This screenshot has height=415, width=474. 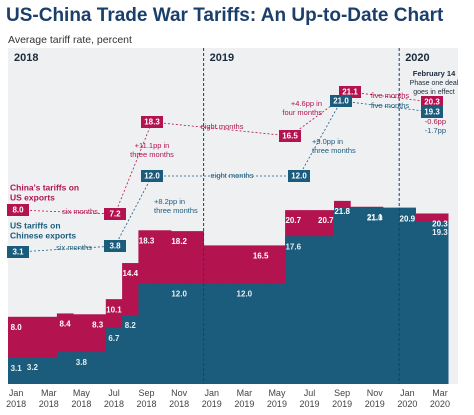 What do you see at coordinates (293, 246) in the screenshot?
I see `value-label: 17.6` at bounding box center [293, 246].